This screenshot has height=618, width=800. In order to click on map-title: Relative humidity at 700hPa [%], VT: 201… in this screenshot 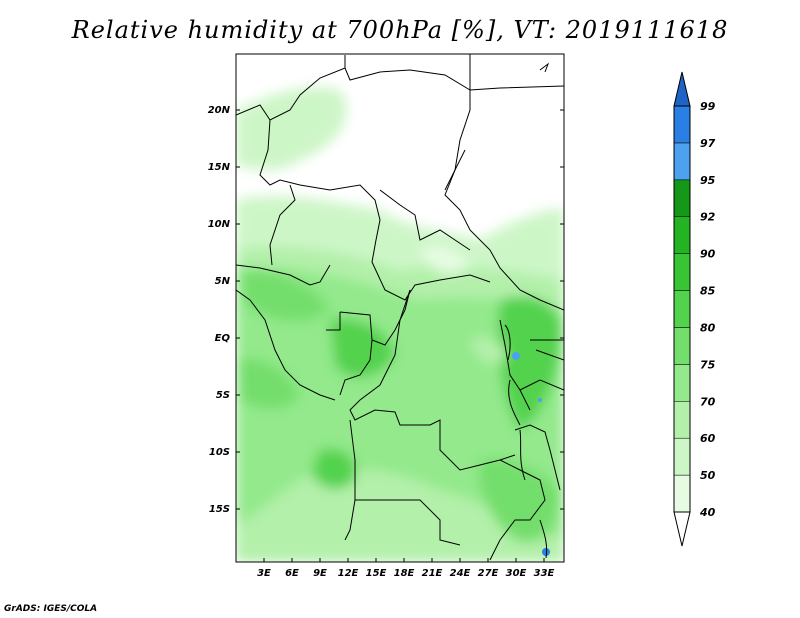, I will do `click(400, 30)`.